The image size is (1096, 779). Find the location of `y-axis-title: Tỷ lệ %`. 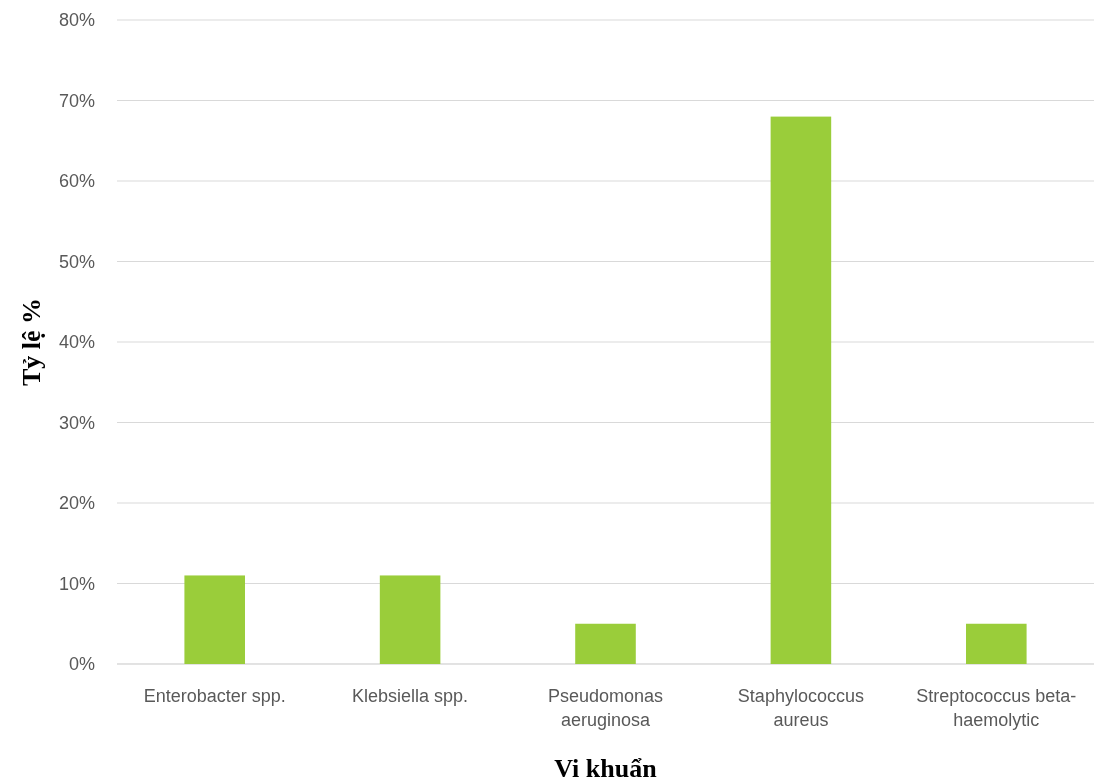

y-axis-title: Tỷ lệ % is located at coordinates (31, 342).